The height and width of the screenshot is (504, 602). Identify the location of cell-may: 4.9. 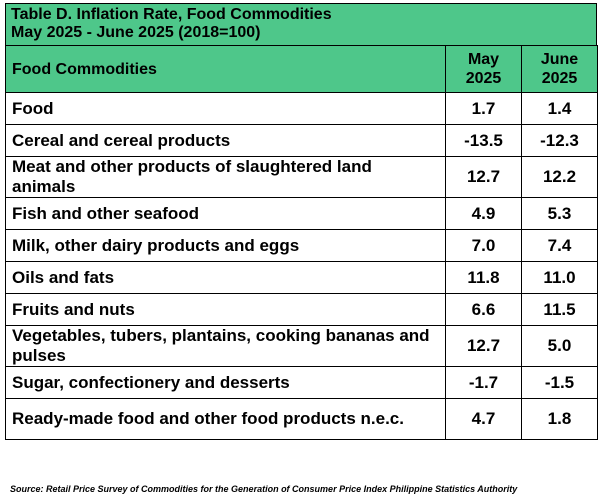
(483, 213).